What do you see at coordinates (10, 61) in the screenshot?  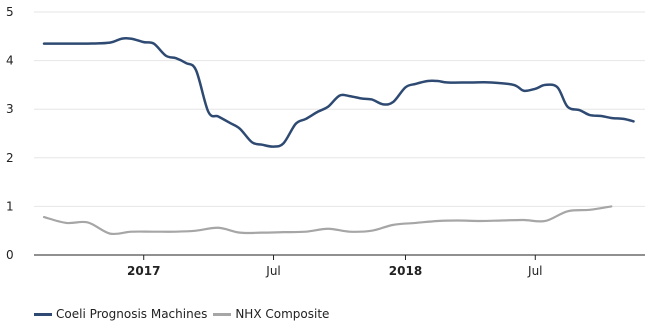 I see `y-tick-label-4: 4` at bounding box center [10, 61].